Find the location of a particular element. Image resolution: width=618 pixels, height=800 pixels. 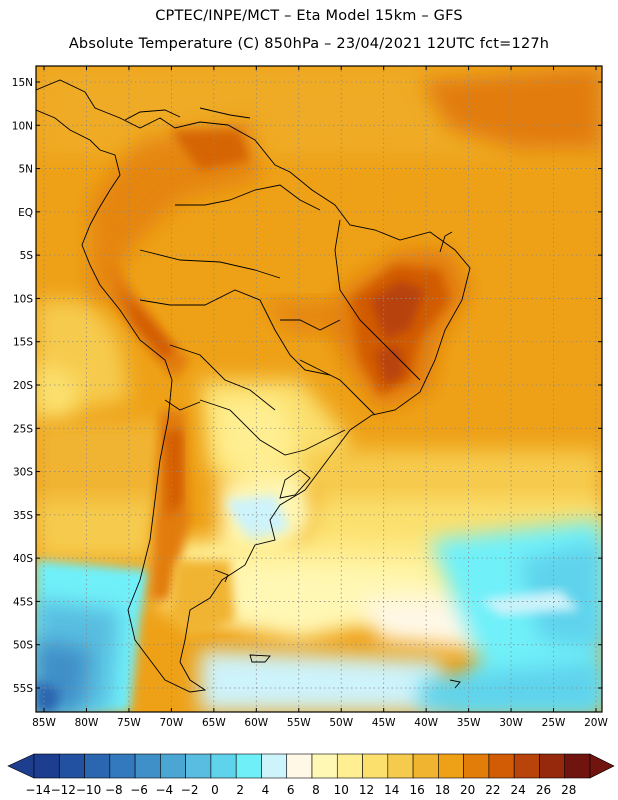

colorbar-label: 14 is located at coordinates (391, 790).